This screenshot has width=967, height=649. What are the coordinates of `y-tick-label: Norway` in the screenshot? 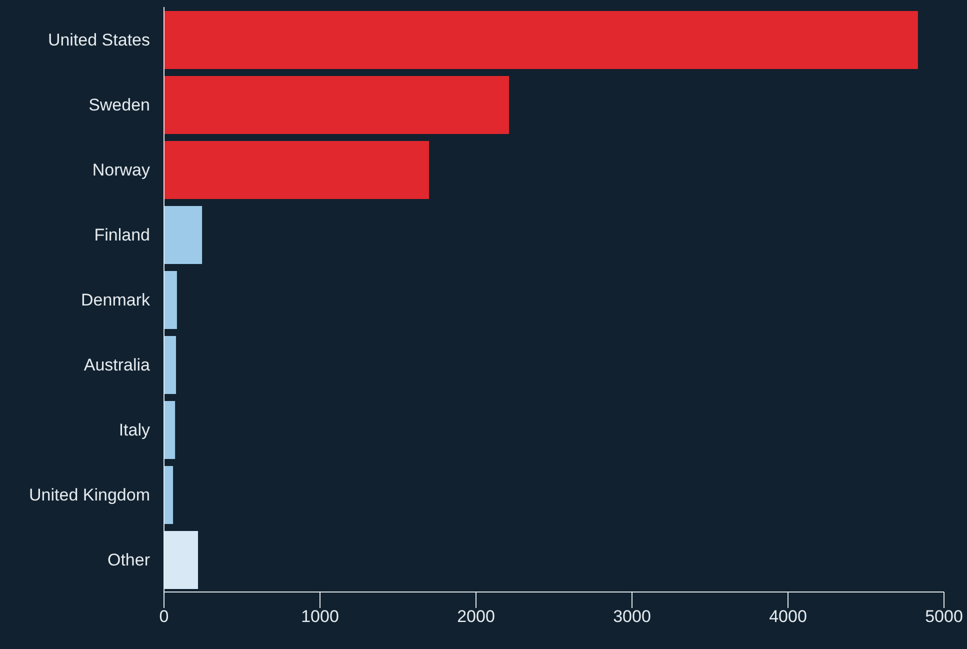 It's located at (121, 170).